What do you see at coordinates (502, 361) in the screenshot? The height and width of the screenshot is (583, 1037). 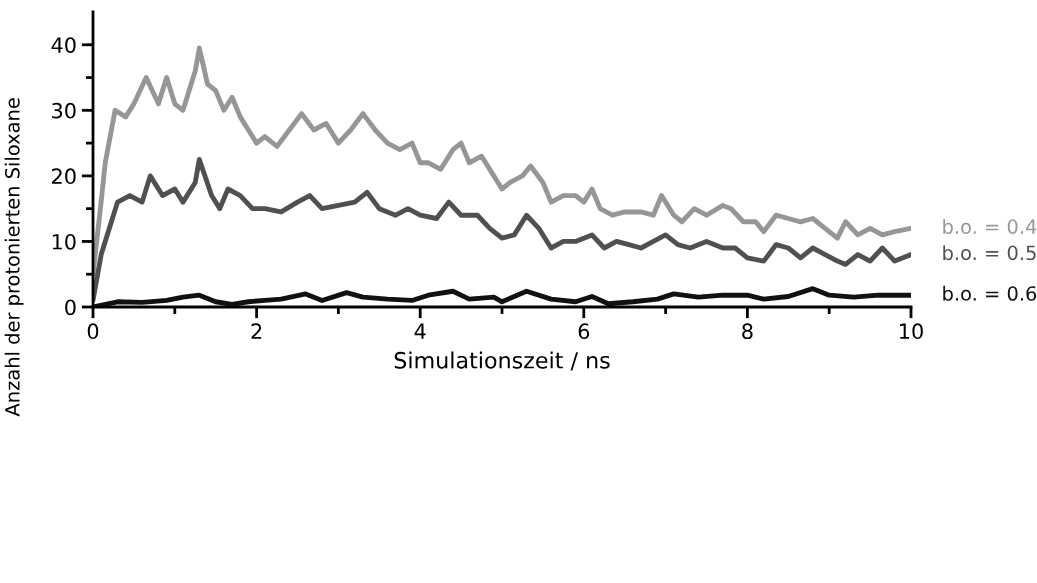 I see `x-axis-title: Simulationszeit / ns` at bounding box center [502, 361].